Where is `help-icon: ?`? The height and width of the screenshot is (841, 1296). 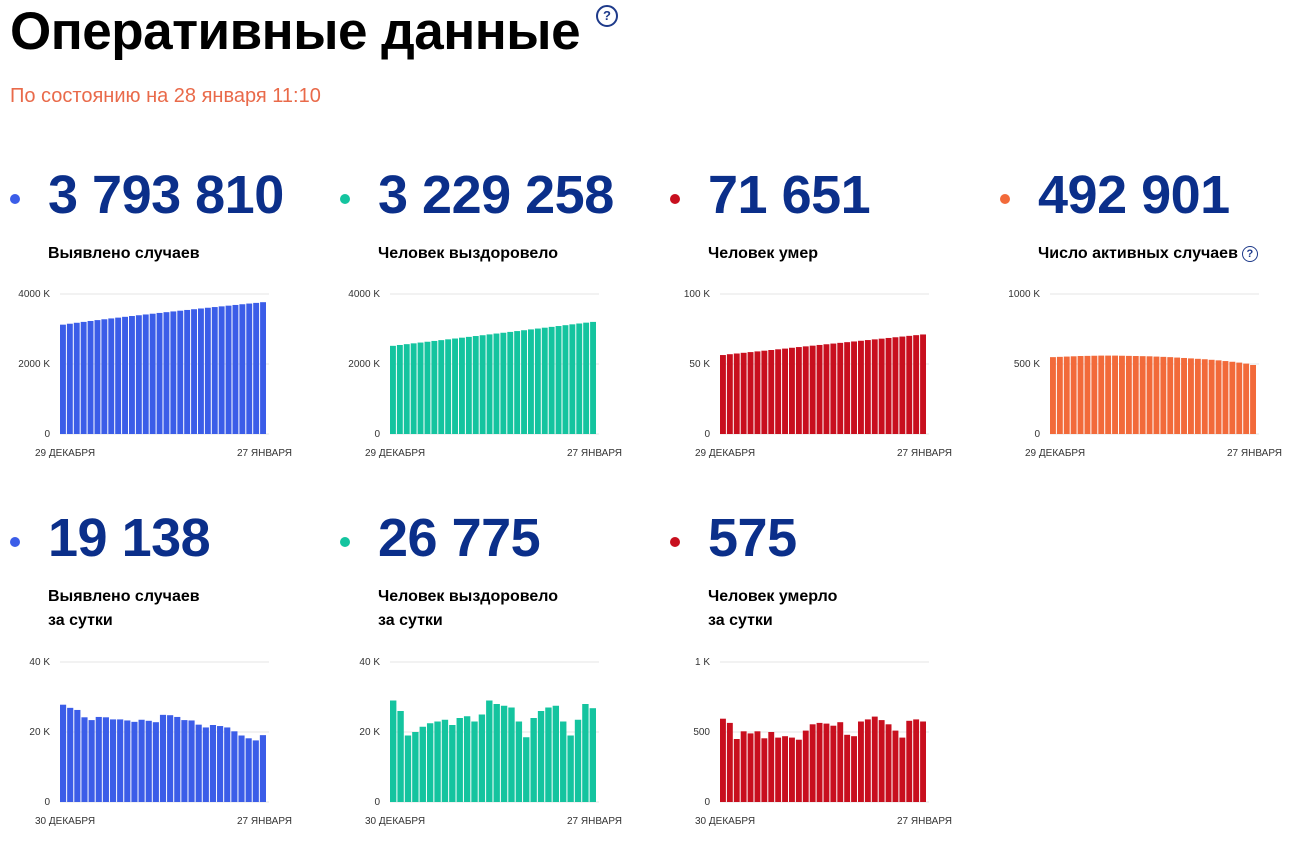
help-icon: ? is located at coordinates (607, 16).